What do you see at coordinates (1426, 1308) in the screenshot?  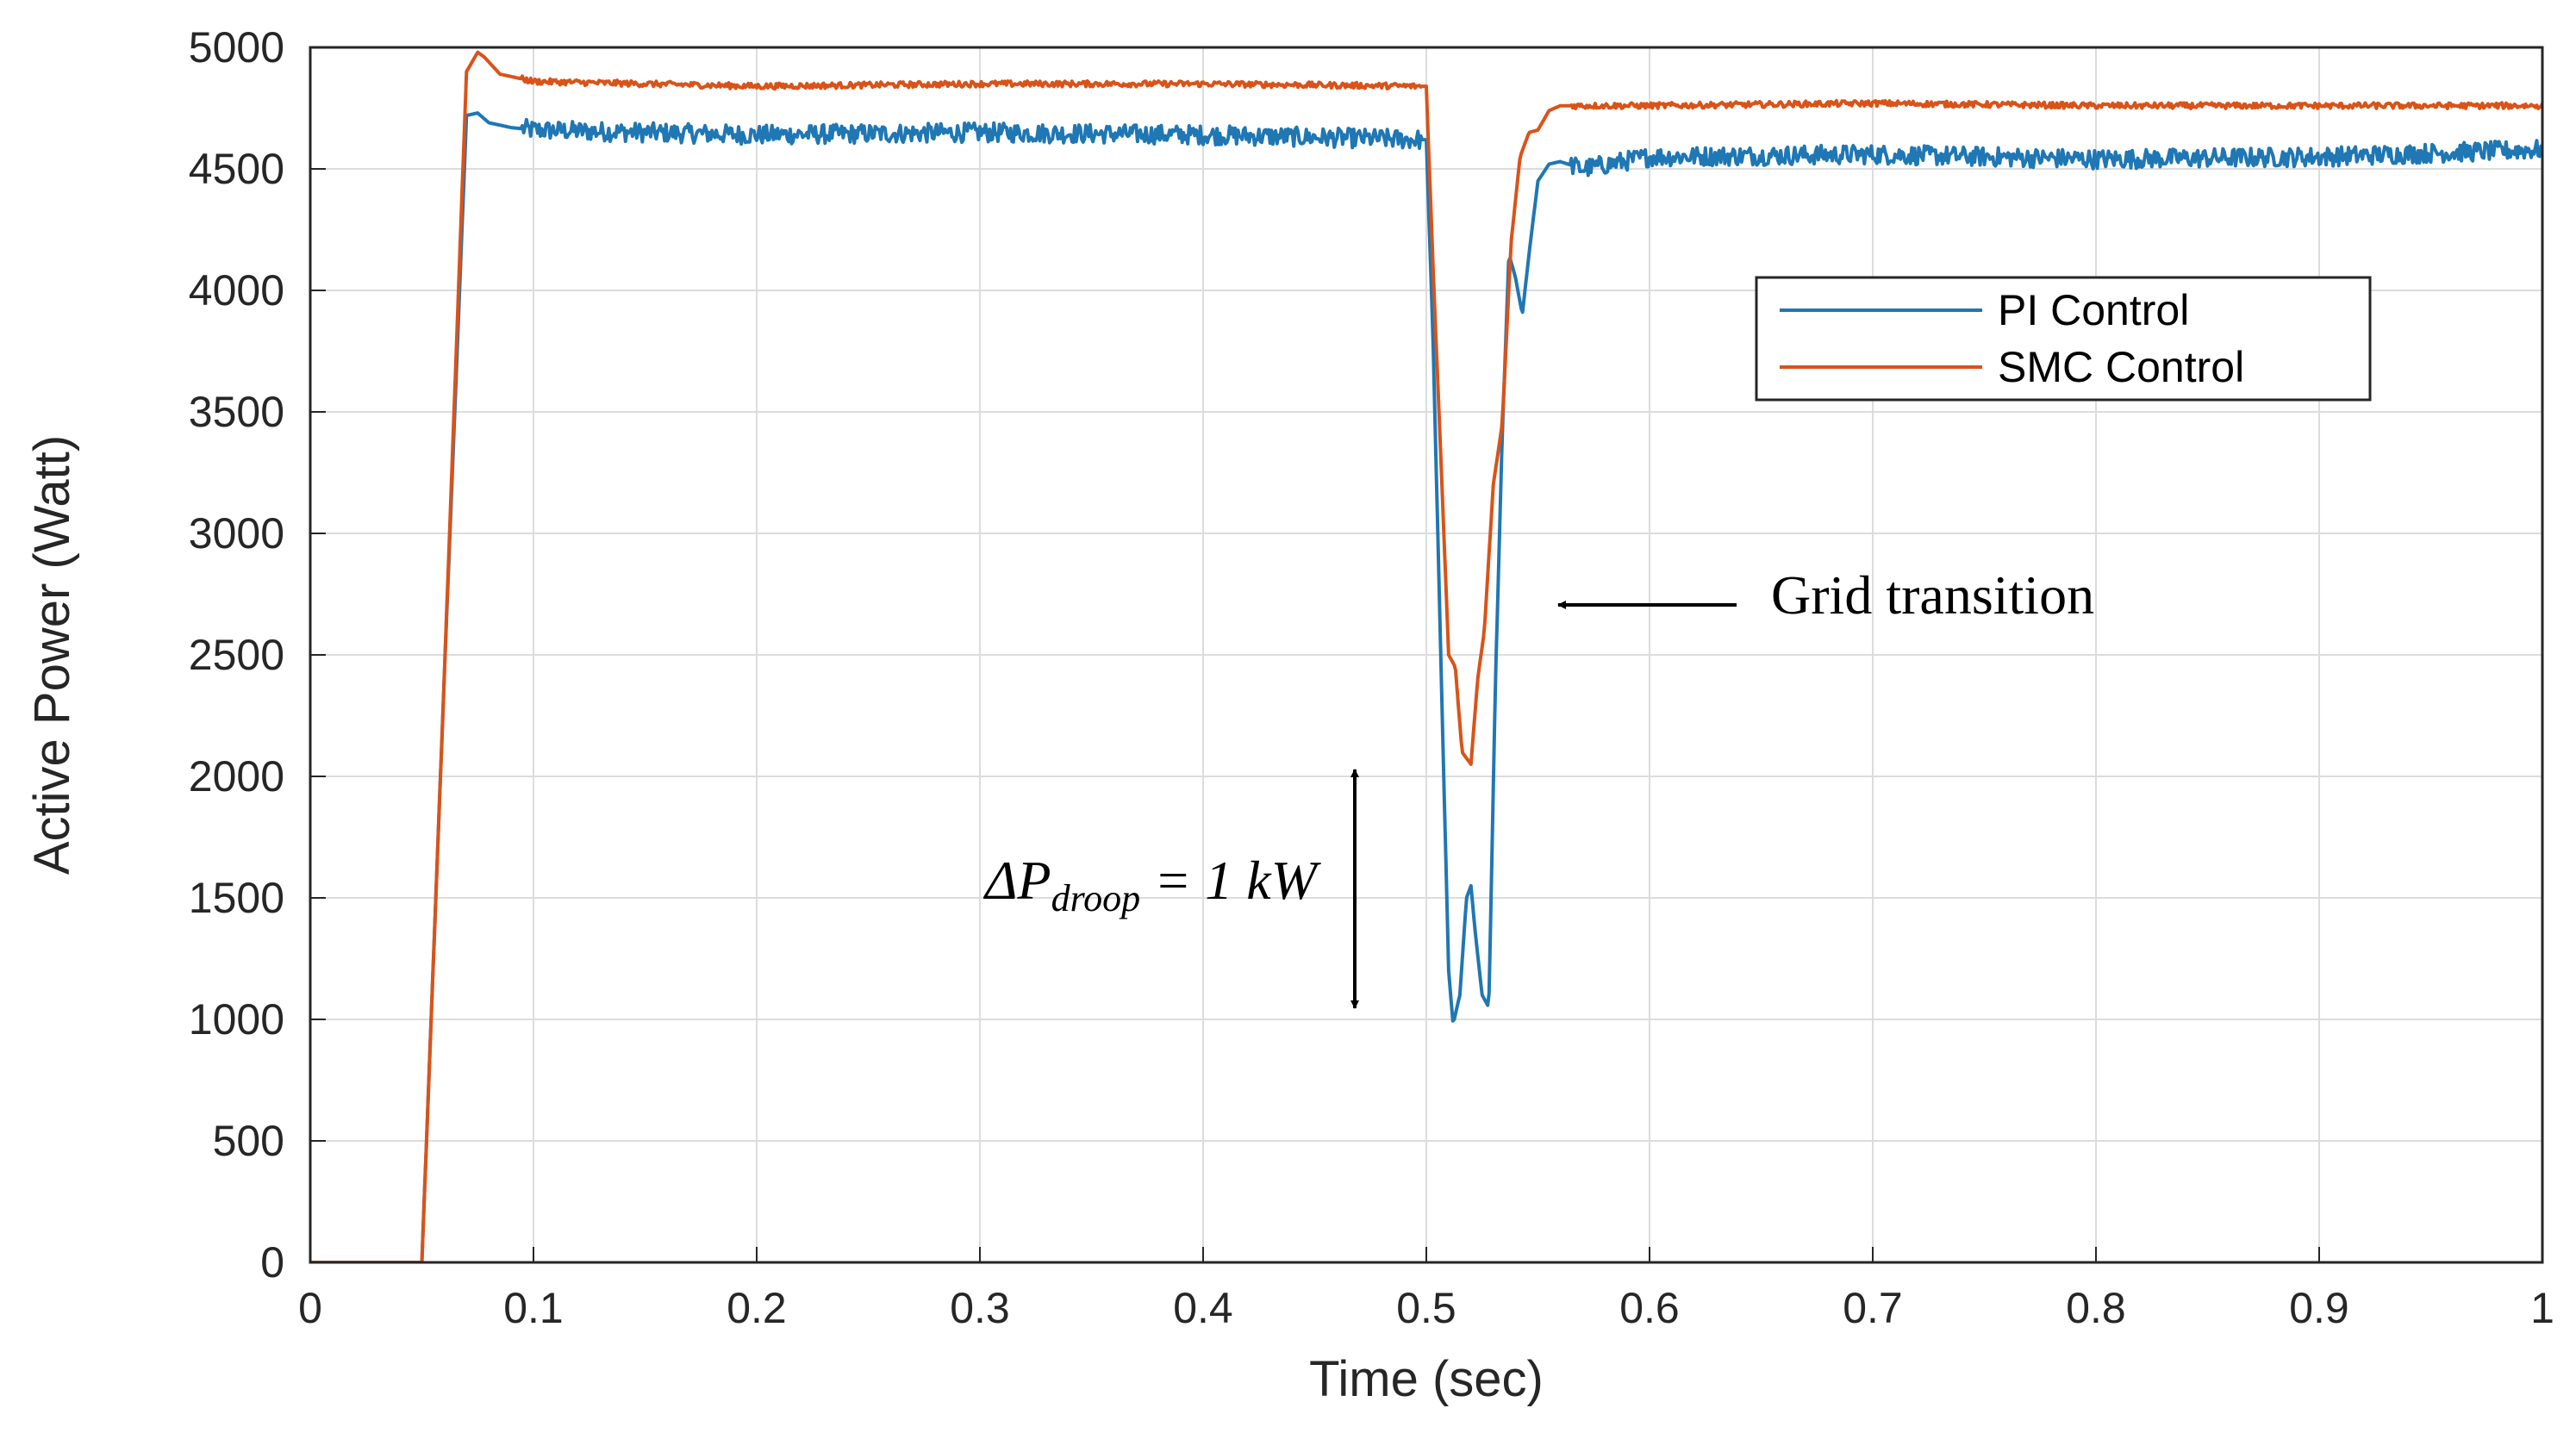 I see `x-tick-label: 0.5` at bounding box center [1426, 1308].